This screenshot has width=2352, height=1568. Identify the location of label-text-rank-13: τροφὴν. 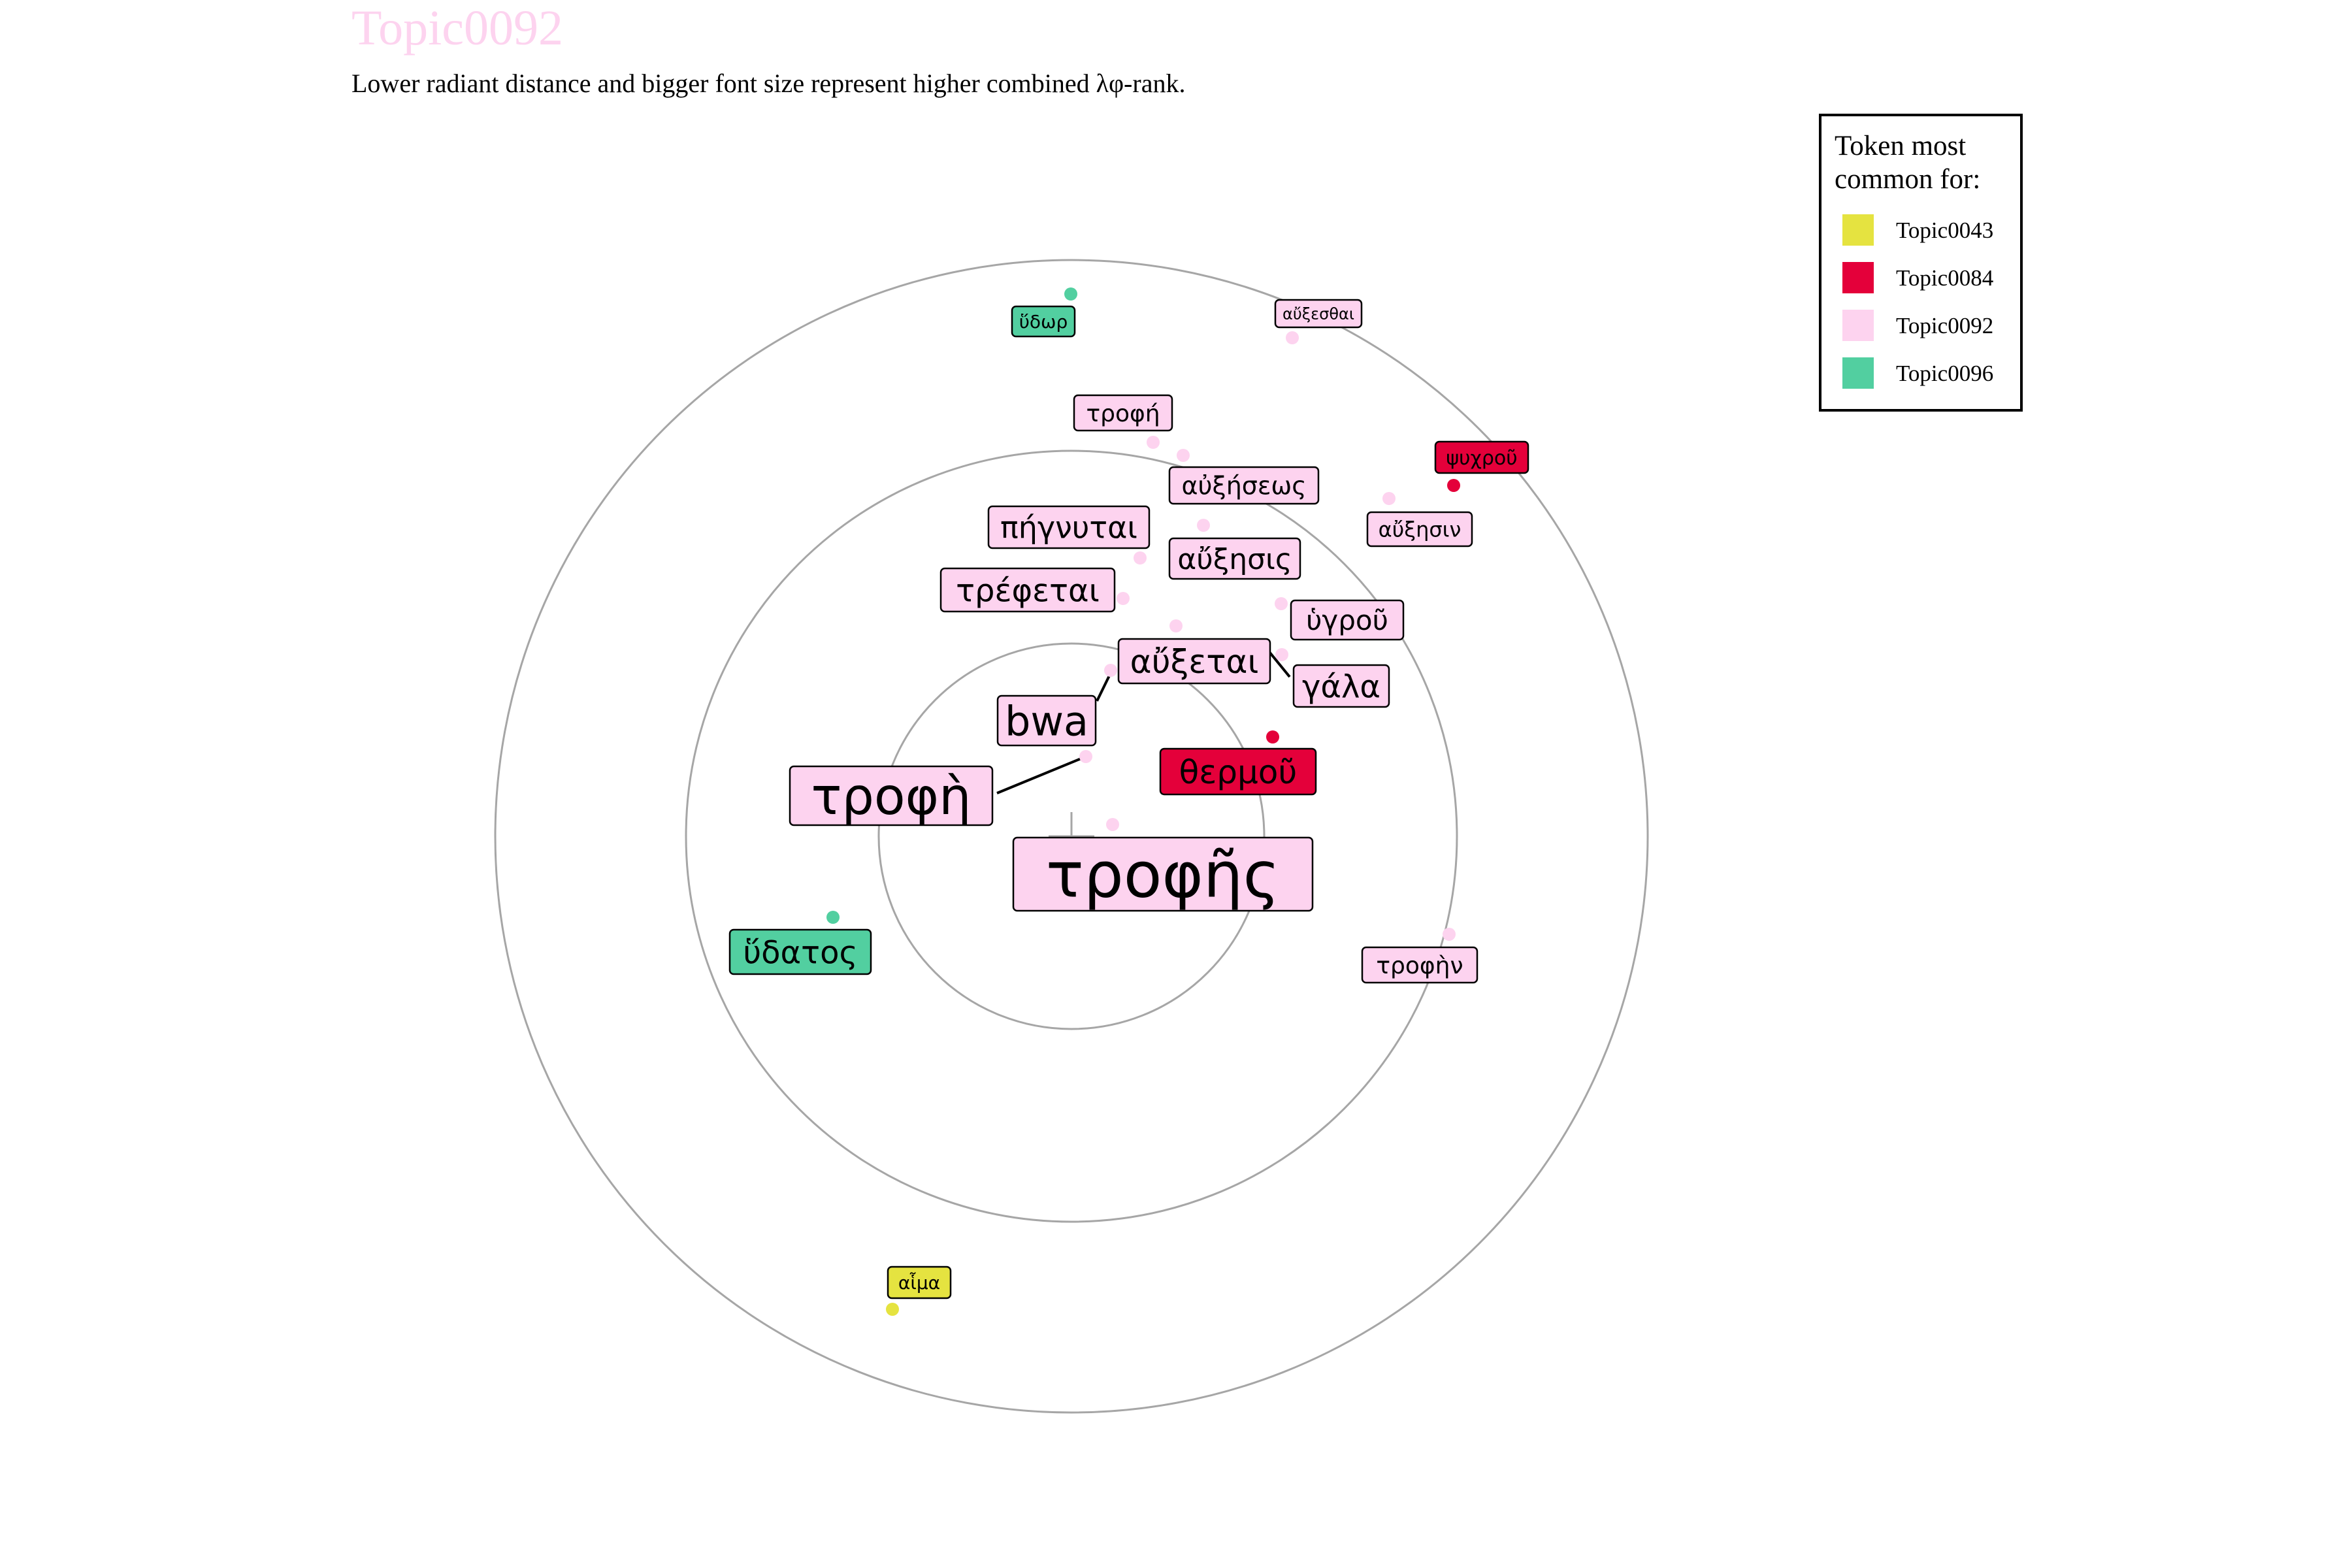
(1419, 966).